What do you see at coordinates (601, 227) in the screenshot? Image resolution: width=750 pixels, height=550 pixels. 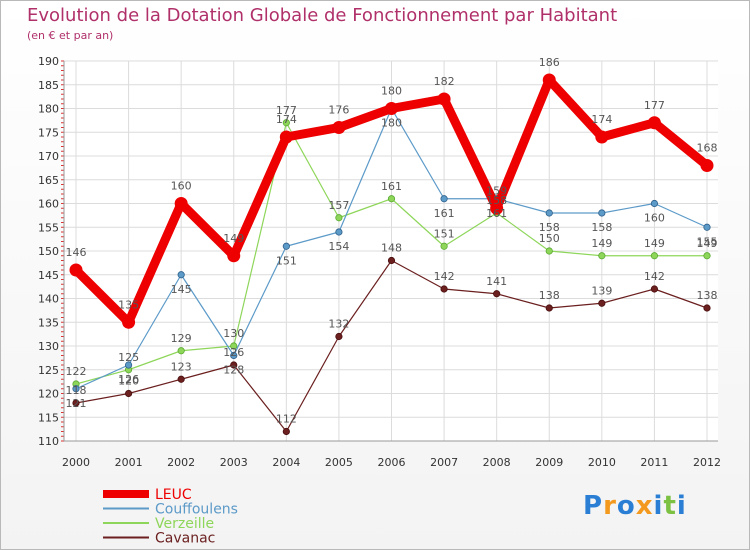 I see `data-label-couffoulens: 158` at bounding box center [601, 227].